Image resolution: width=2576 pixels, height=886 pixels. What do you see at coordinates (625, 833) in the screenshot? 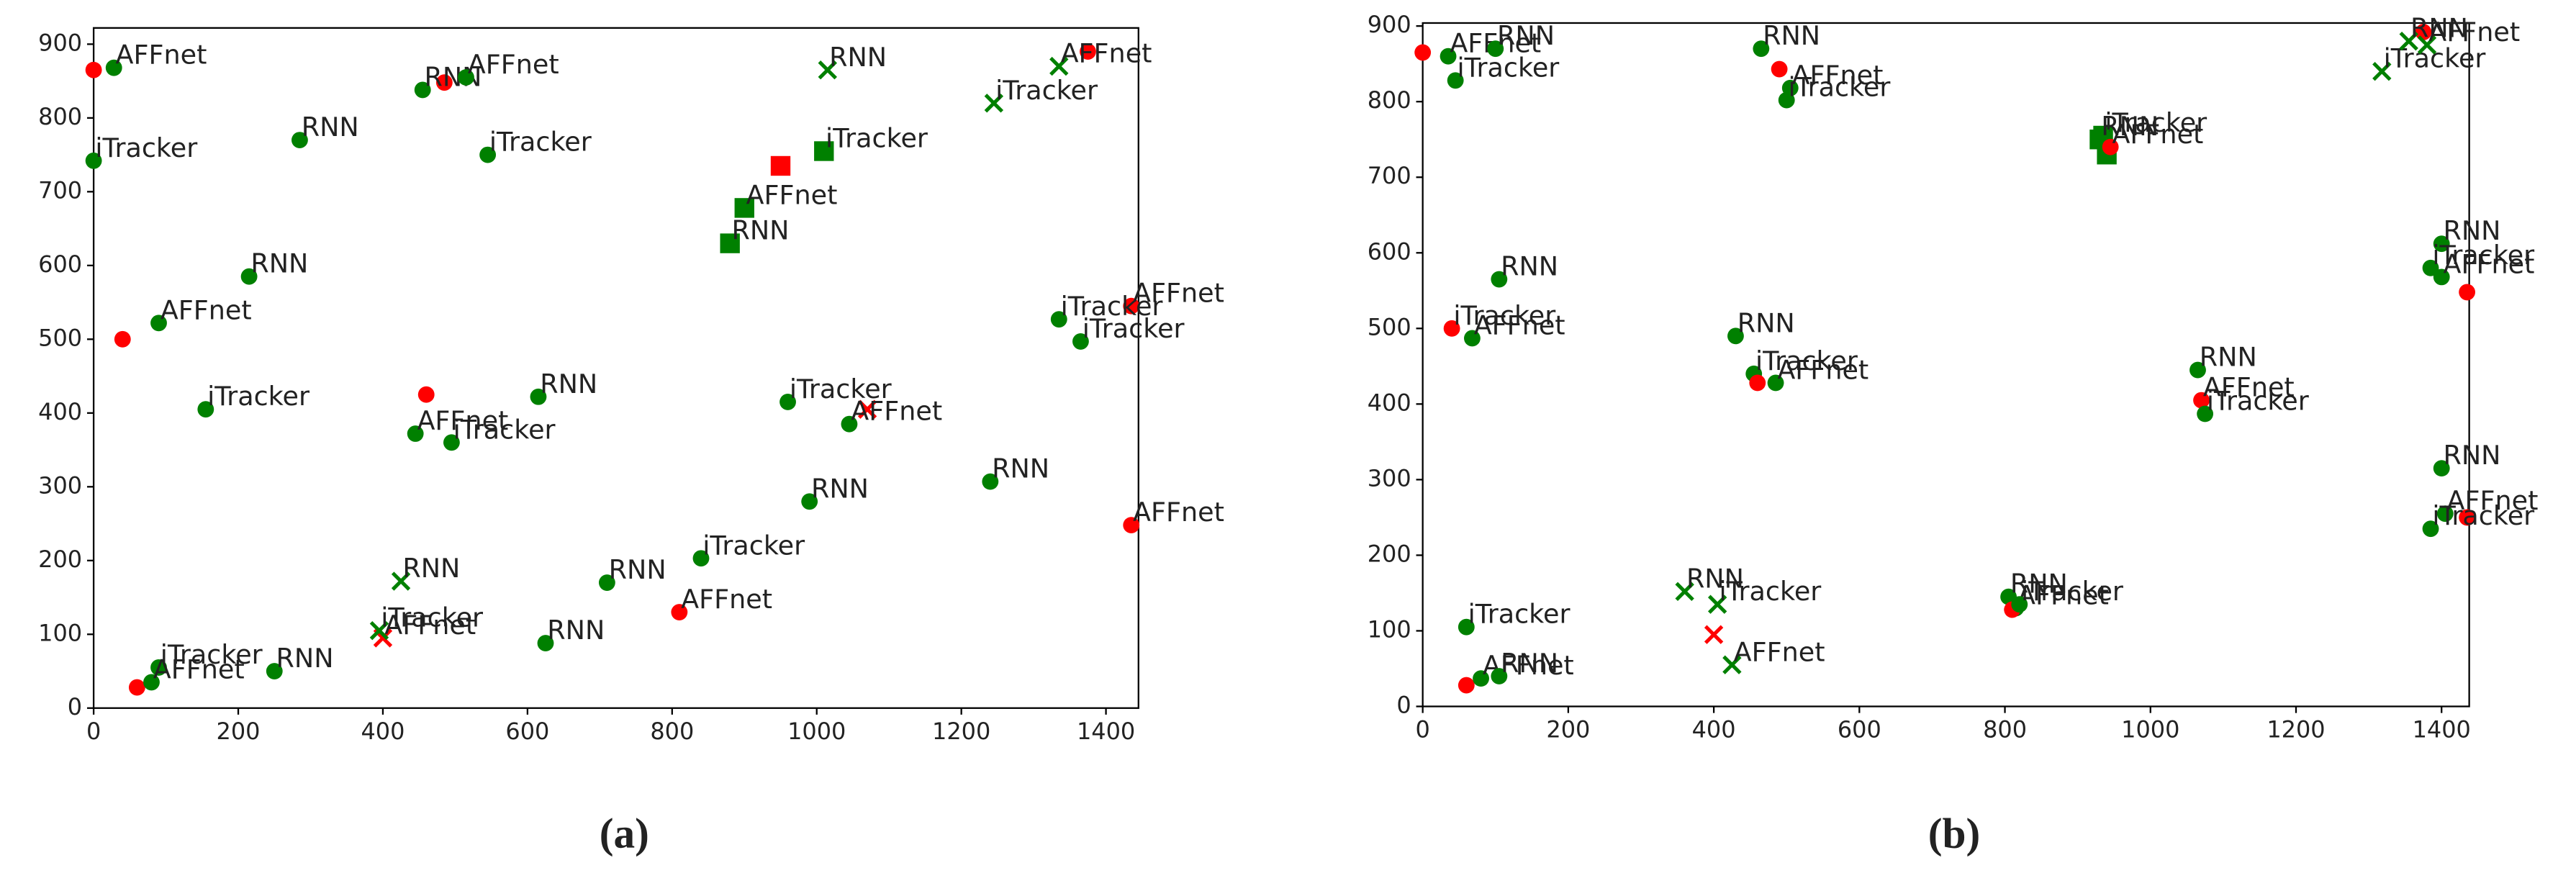
I see `caption: (a)` at bounding box center [625, 833].